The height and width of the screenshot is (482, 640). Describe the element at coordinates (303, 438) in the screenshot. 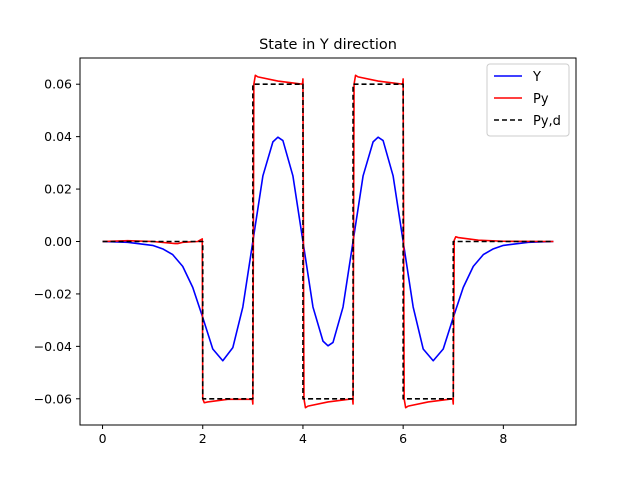

I see `x-tick-label: 4` at that location.